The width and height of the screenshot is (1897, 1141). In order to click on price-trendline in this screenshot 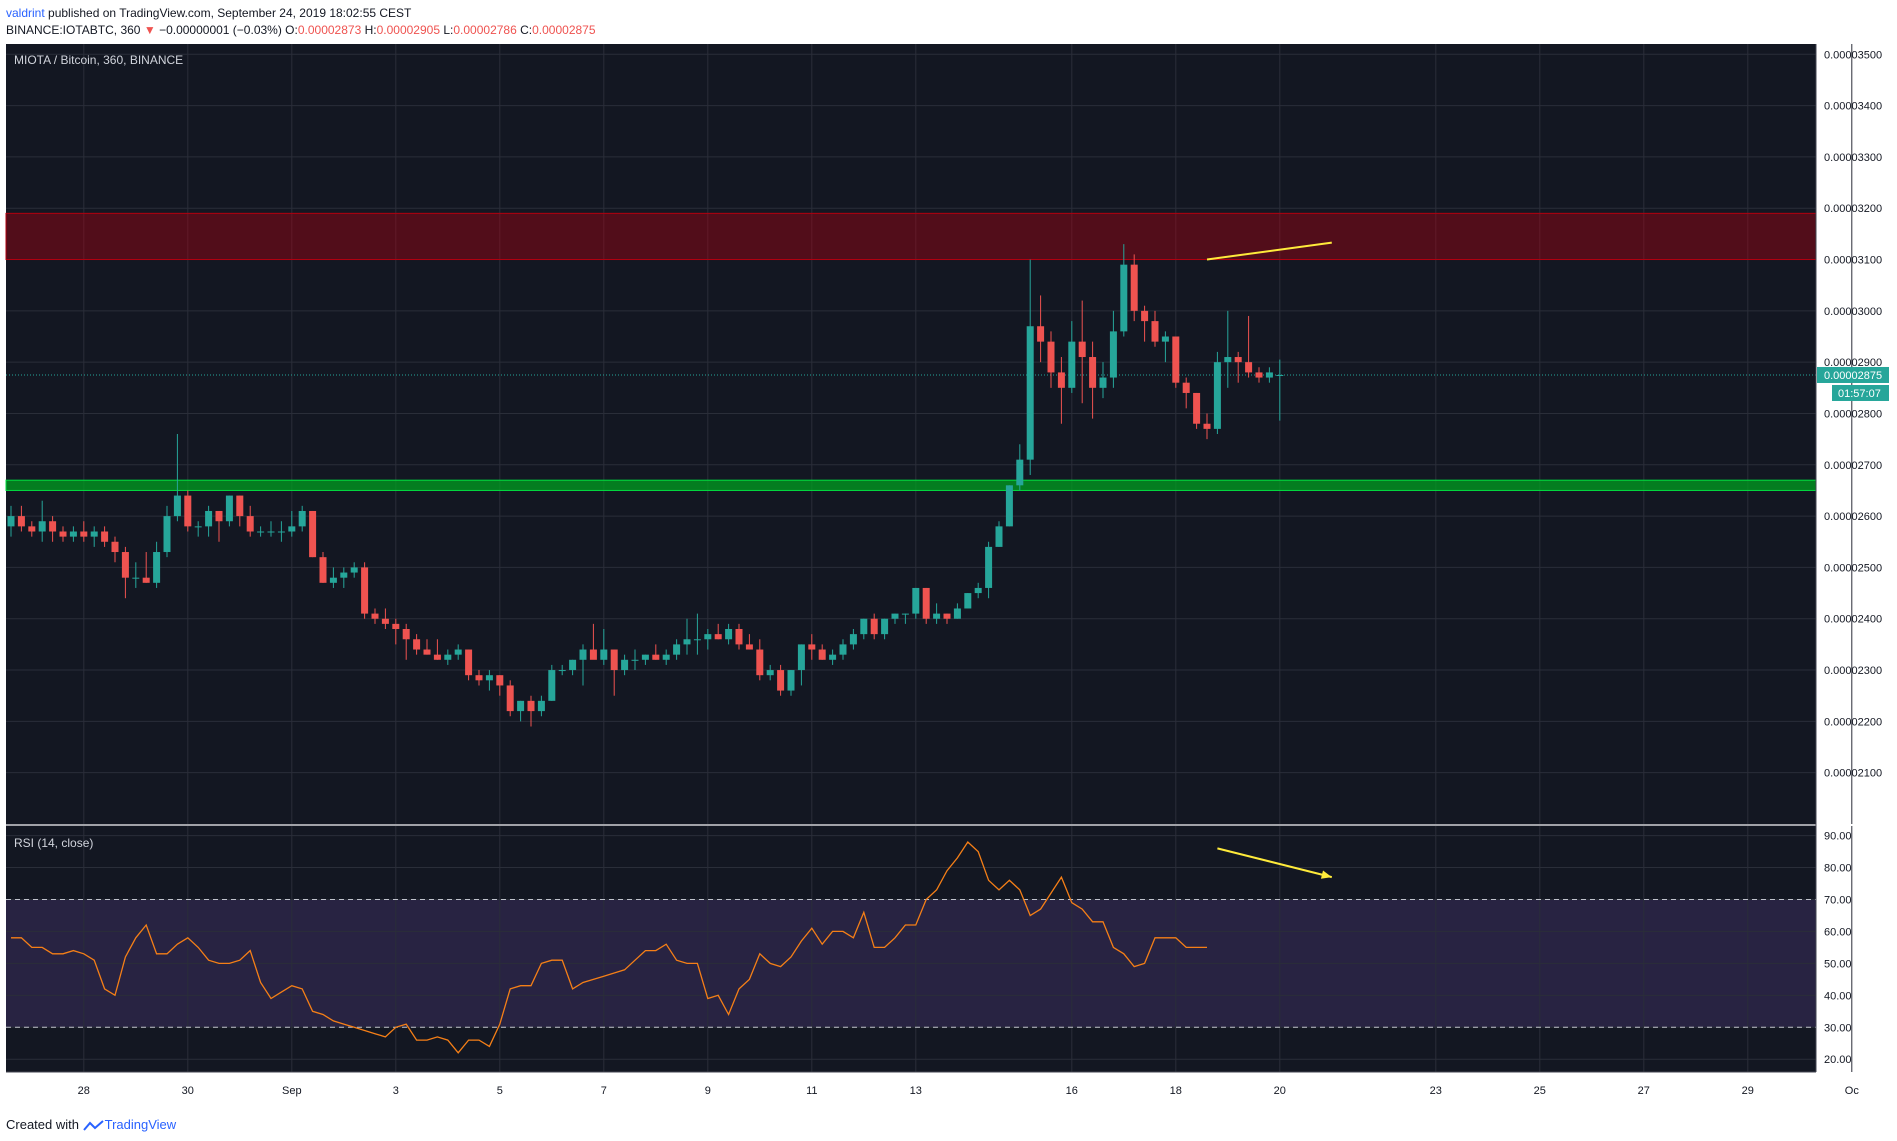, I will do `click(1269, 251)`.